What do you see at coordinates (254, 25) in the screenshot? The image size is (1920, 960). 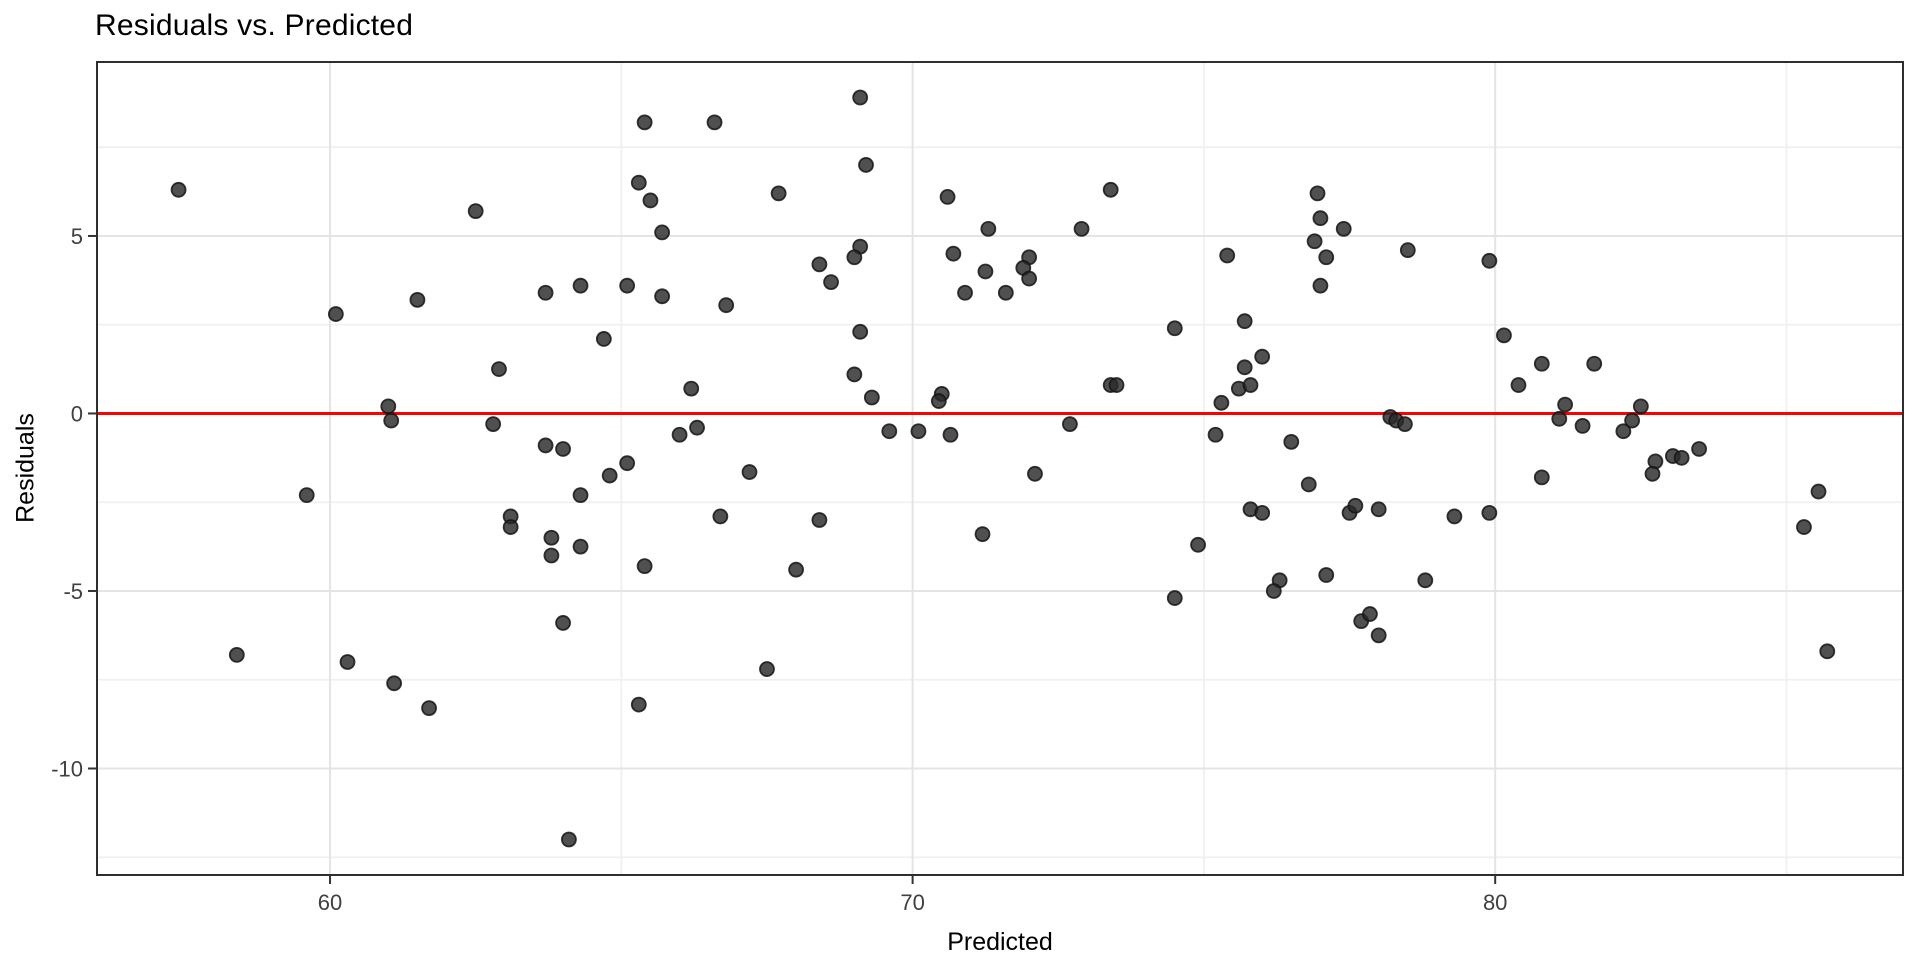 I see `chart-title: Residuals vs. Predicted` at bounding box center [254, 25].